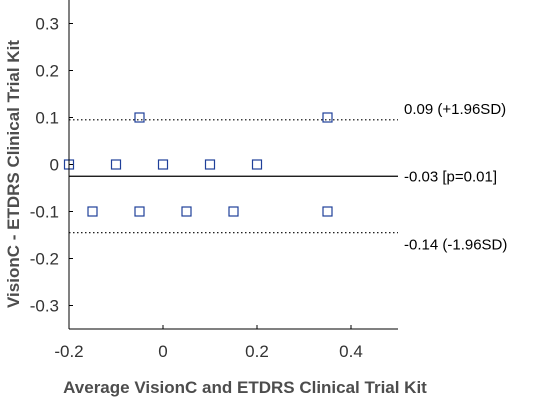  Describe the element at coordinates (257, 351) in the screenshot. I see `x-tick-label: 0.2` at that location.